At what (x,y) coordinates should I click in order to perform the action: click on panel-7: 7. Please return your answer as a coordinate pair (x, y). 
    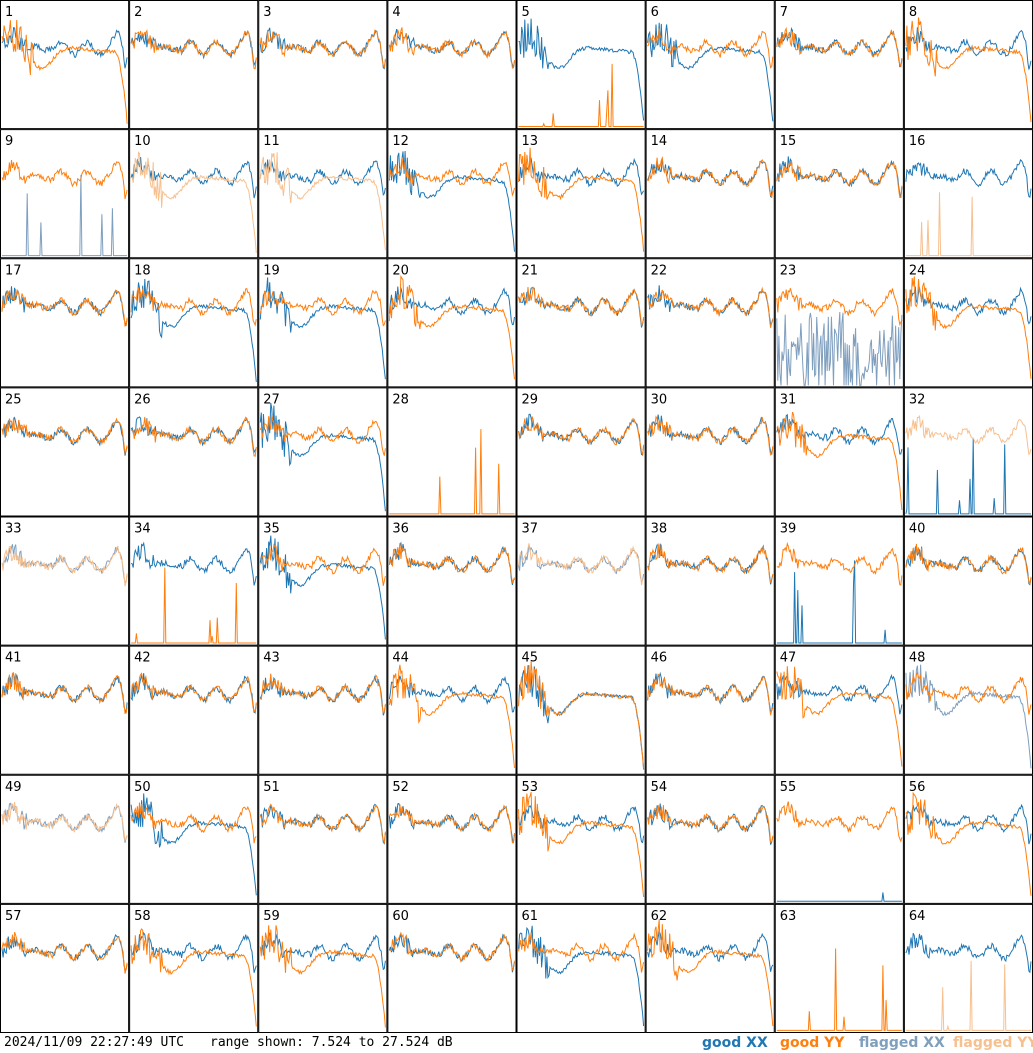
    Looking at the image, I should click on (839, 65).